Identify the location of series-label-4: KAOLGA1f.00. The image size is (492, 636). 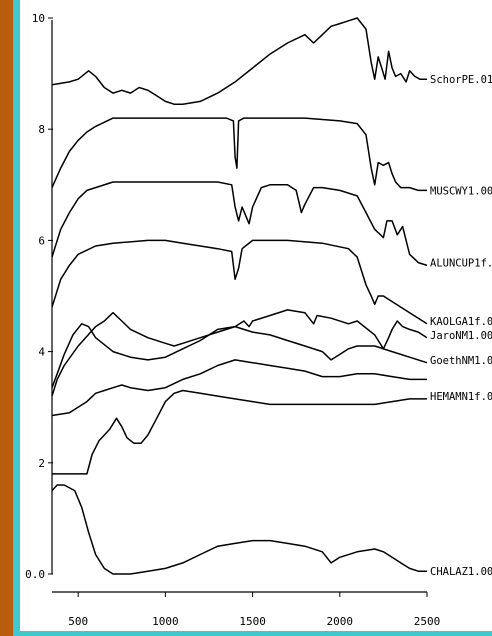
(461, 322).